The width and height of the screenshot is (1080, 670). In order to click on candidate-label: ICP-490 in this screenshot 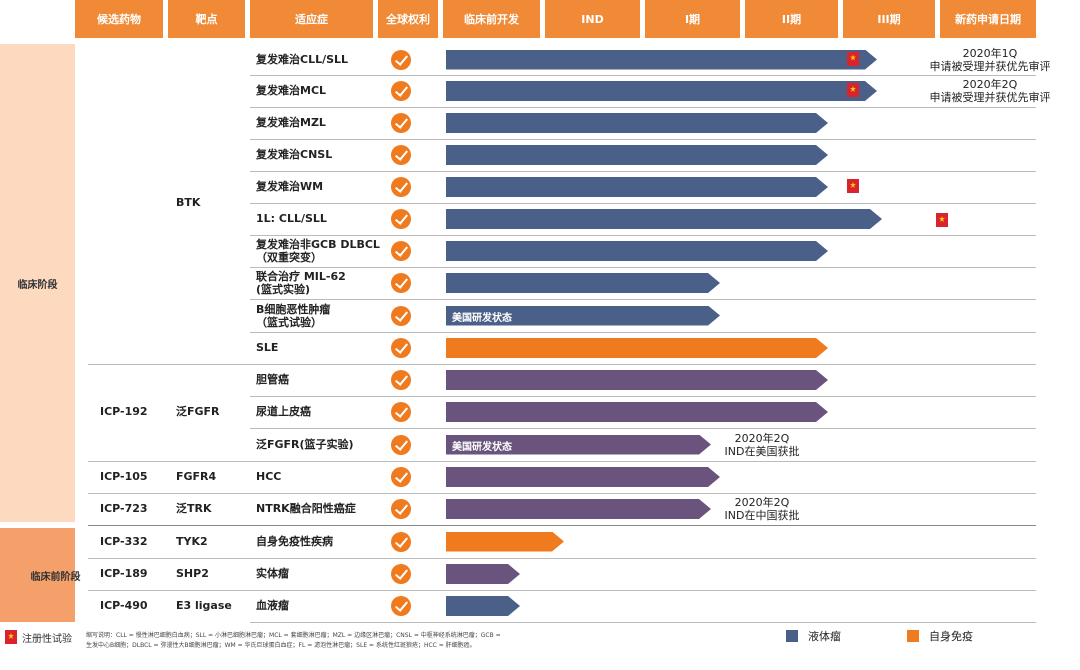, I will do `click(124, 605)`.